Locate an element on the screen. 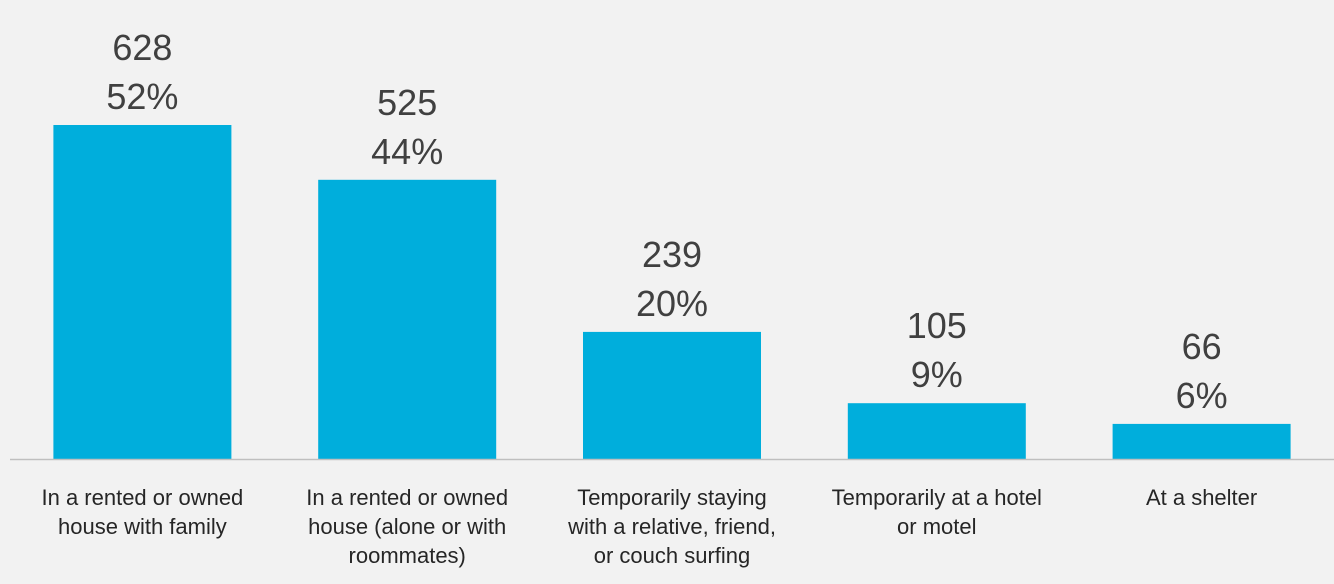  bar-count-label-2: 525 is located at coordinates (407, 102).